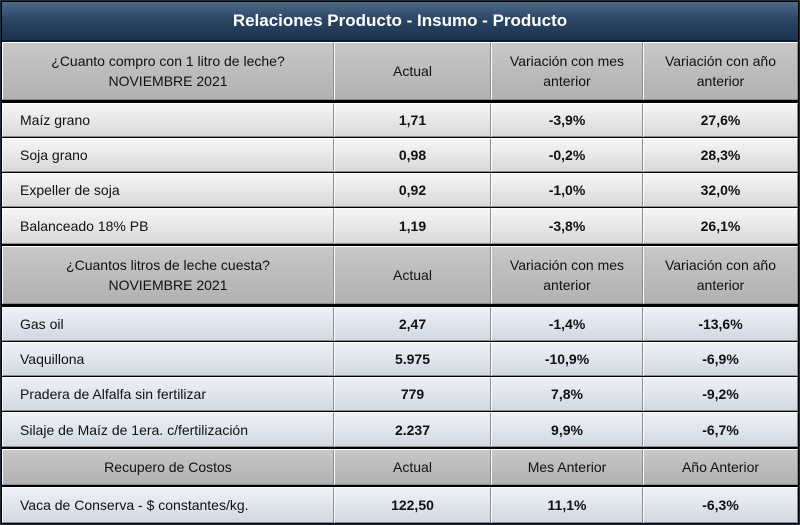 This screenshot has width=800, height=525. I want to click on section3-col-actual: Actual, so click(412, 467).